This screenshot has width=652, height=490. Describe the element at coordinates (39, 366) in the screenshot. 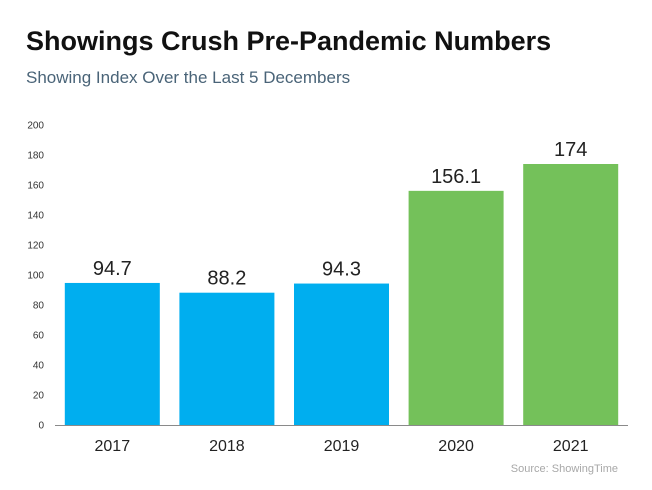

I see `y-tick-label: 40` at that location.